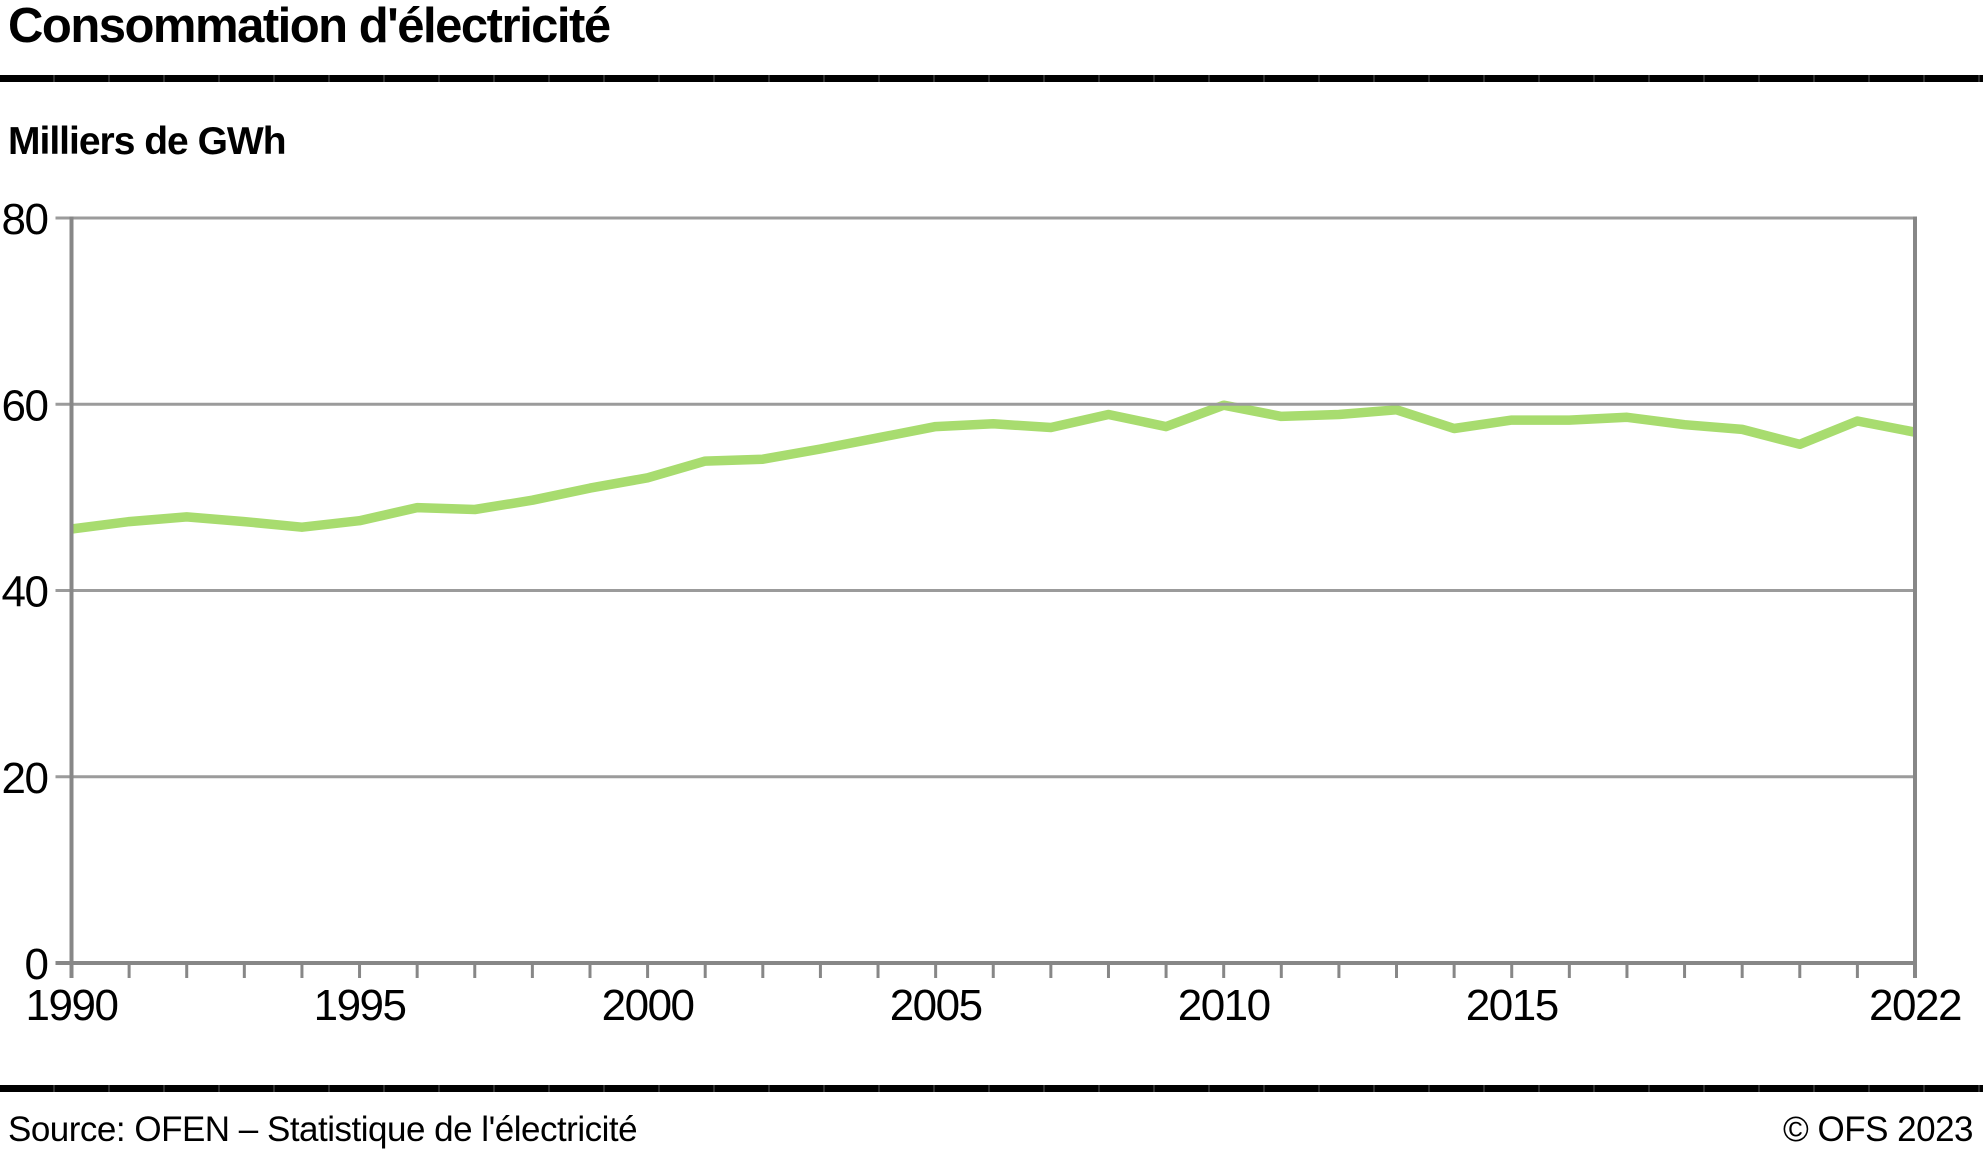 The image size is (1983, 1161). I want to click on footer-rule, so click(991, 1088).